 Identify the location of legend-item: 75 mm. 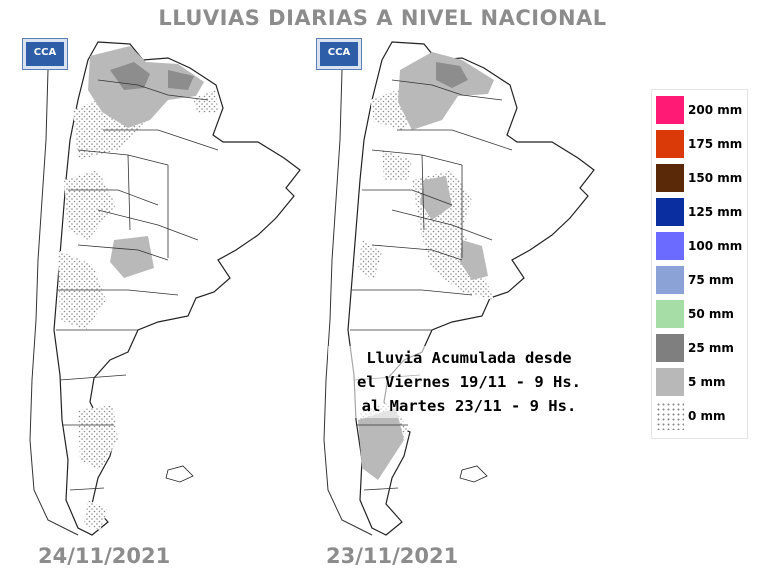
(700, 281).